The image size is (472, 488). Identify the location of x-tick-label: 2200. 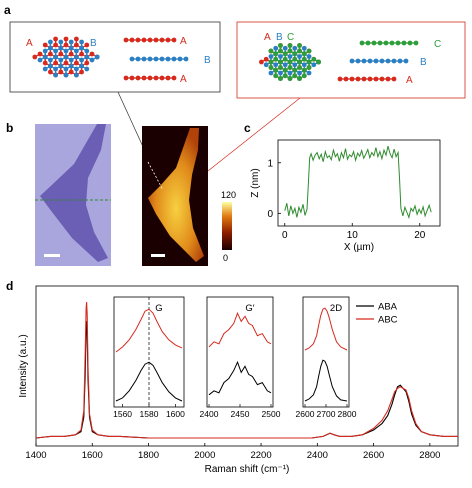
(260, 455).